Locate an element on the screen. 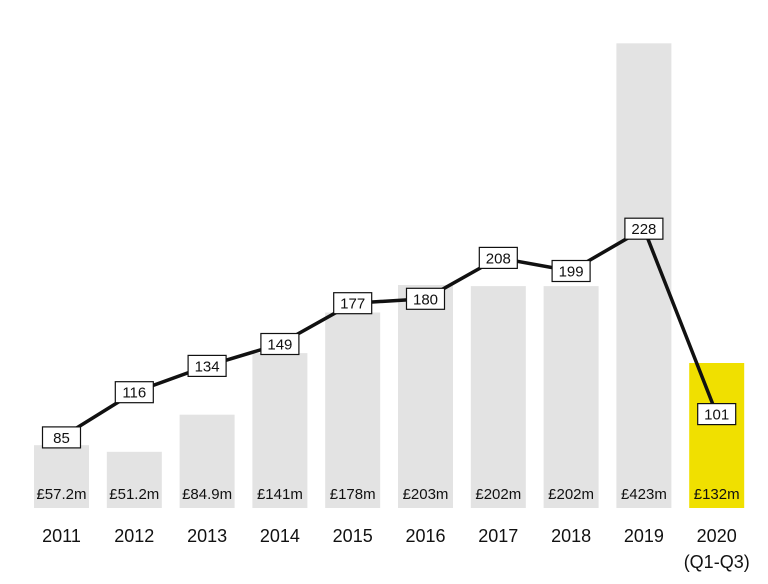  line-point-label-5: 180 is located at coordinates (425, 299).